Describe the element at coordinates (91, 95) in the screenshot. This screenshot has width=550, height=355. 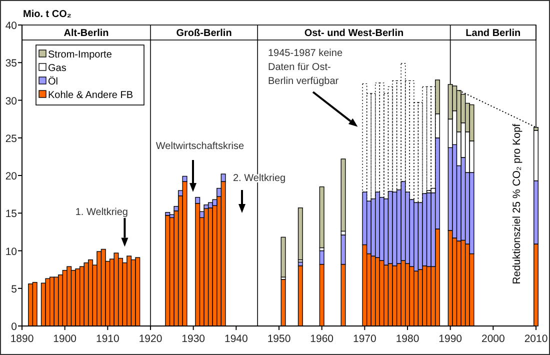
I see `legend-label: Kohle & Andere FB` at that location.